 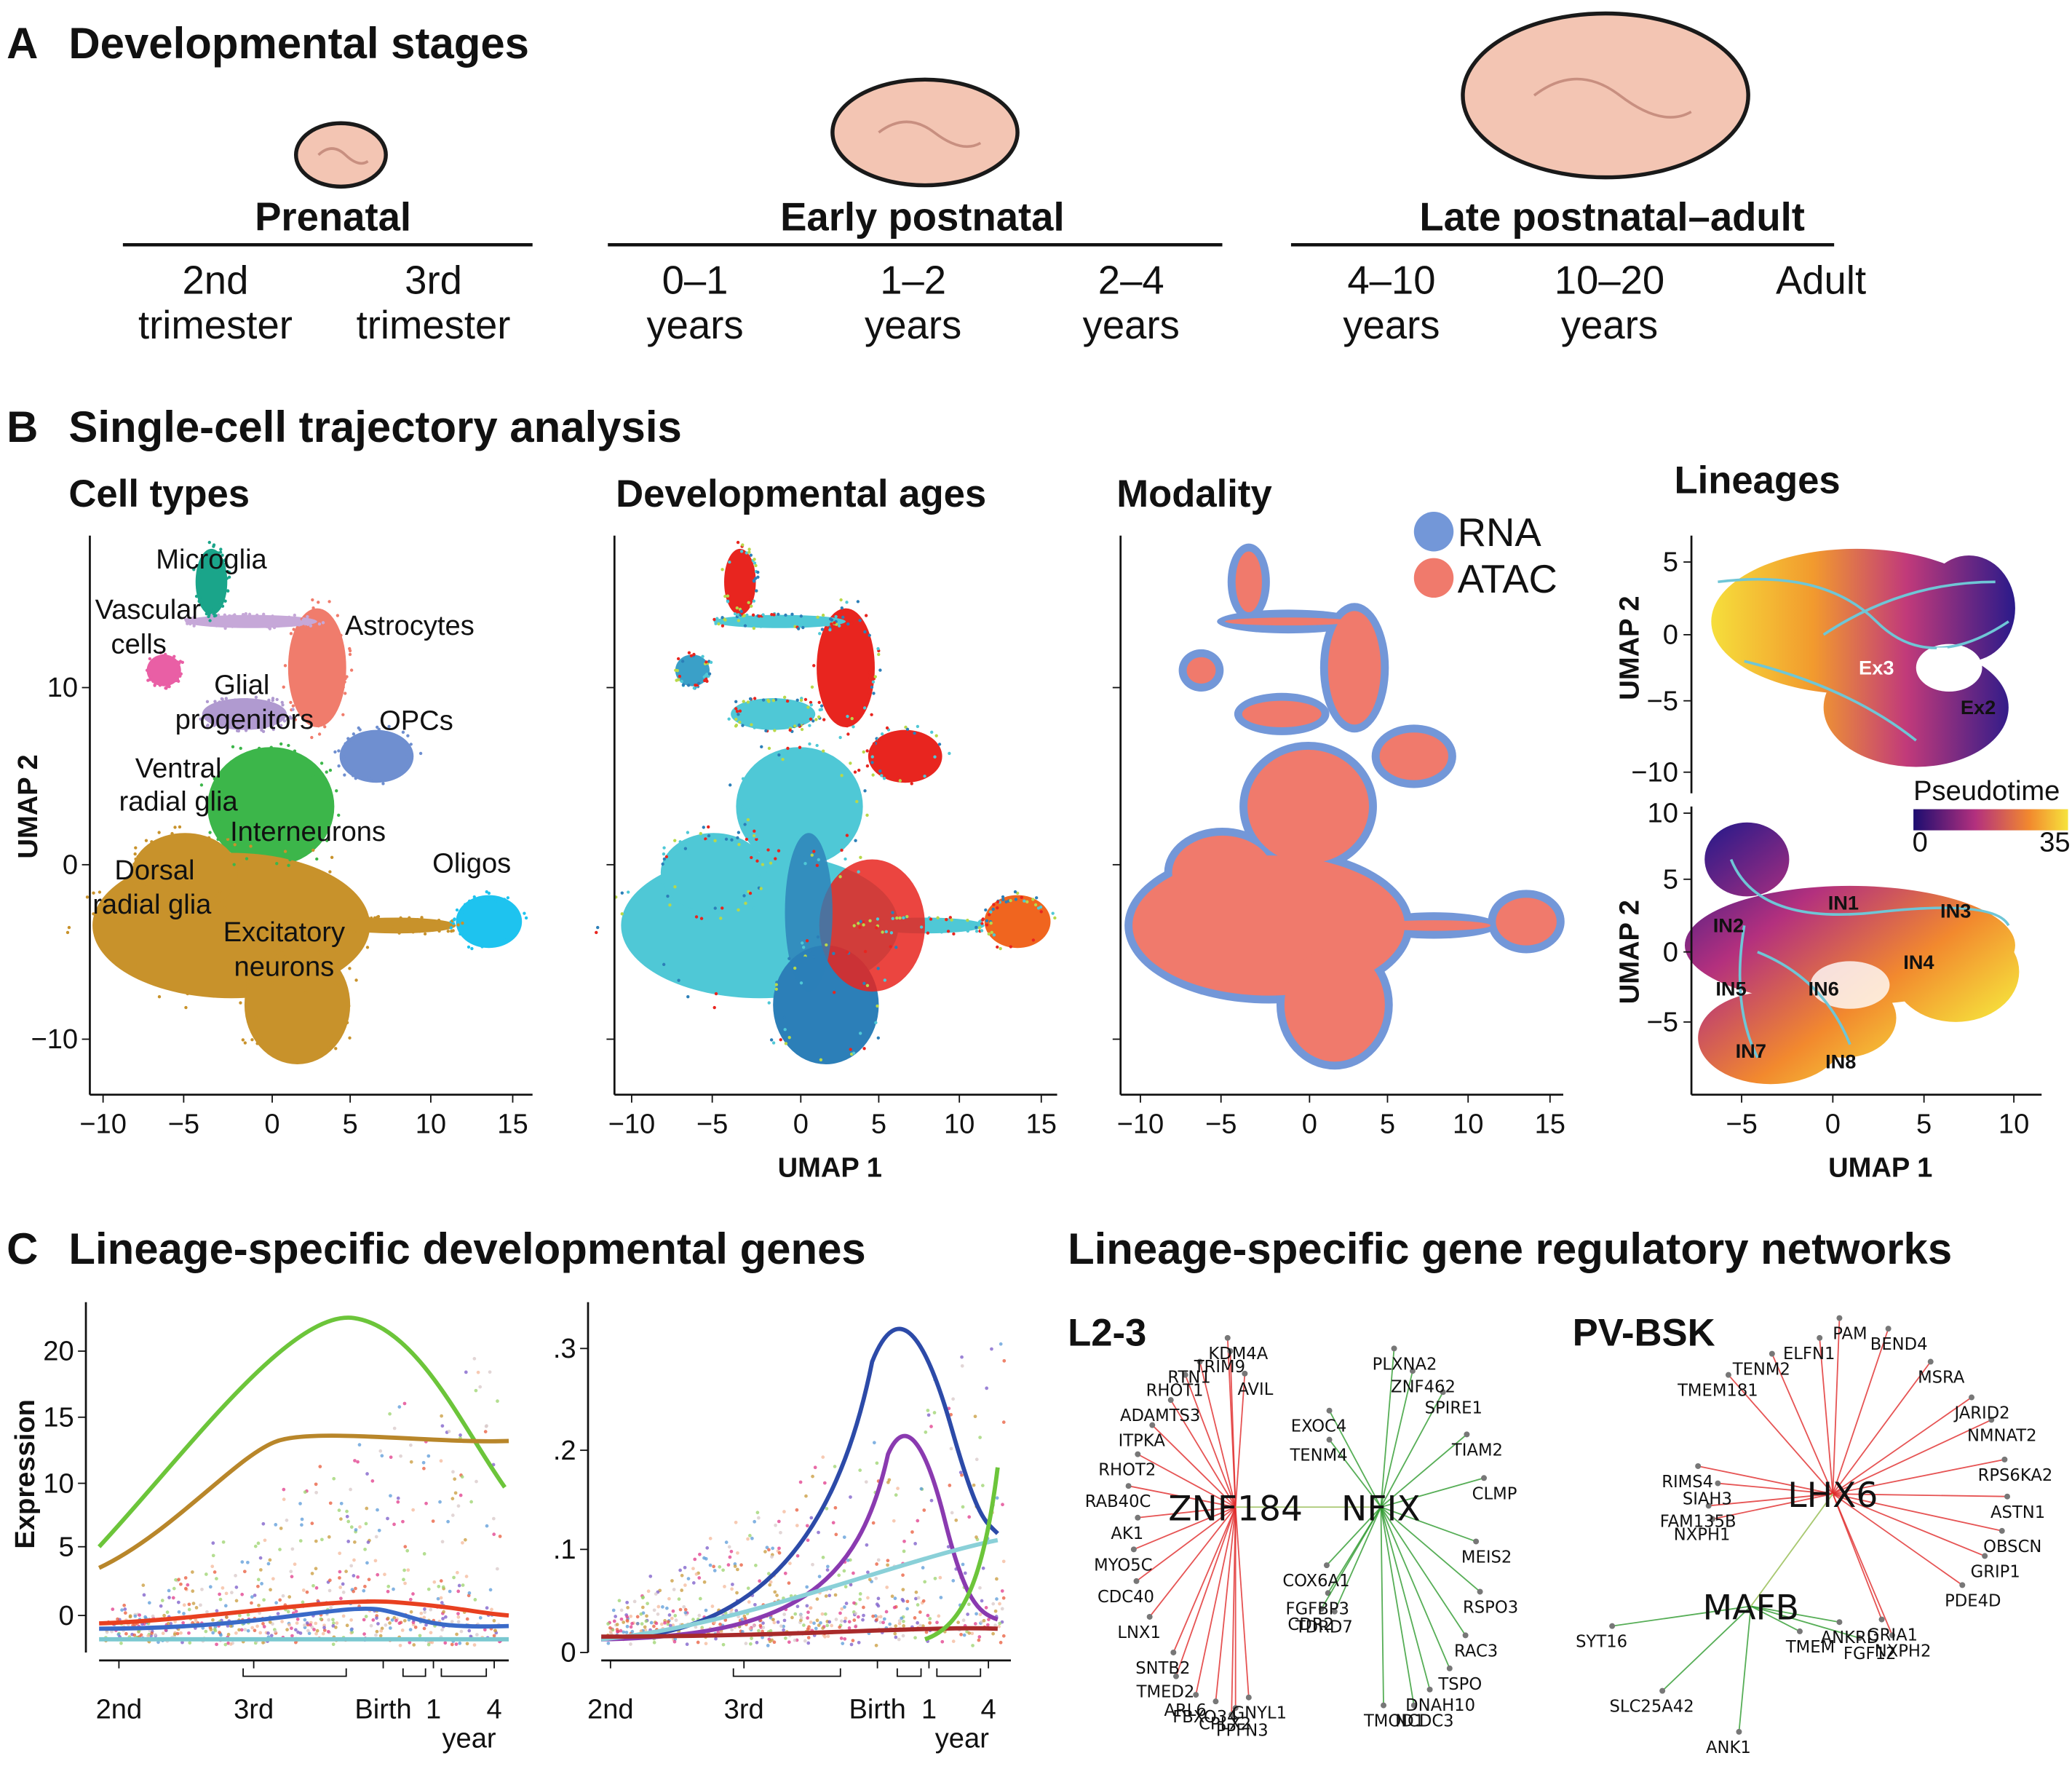 What do you see at coordinates (1748, 991) in the screenshot?
I see `trajectory` at bounding box center [1748, 991].